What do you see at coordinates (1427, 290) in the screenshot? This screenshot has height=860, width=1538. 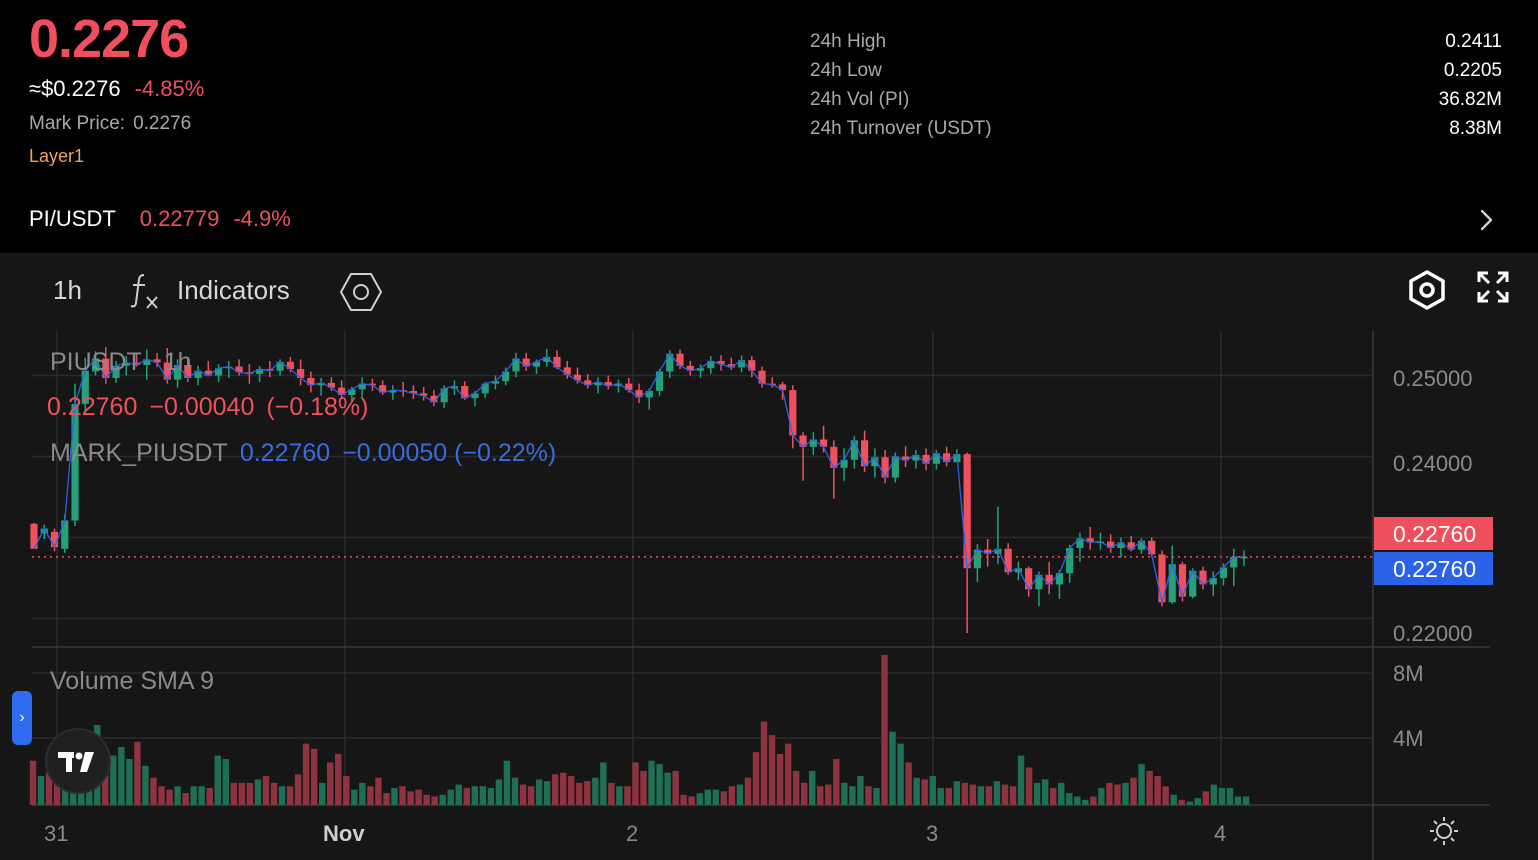 I see `settings-icon` at bounding box center [1427, 290].